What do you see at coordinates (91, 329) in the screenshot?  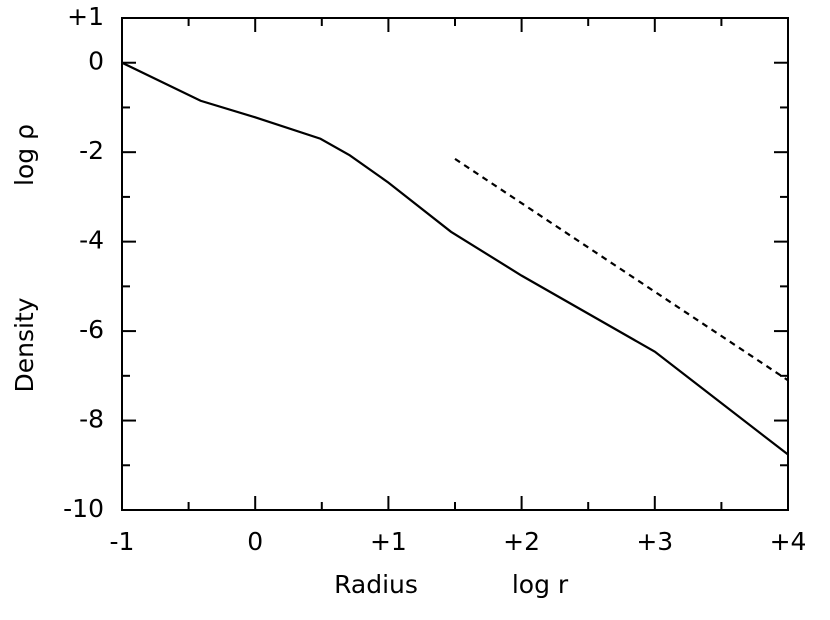 I see `y-tick-label: -6` at bounding box center [91, 329].